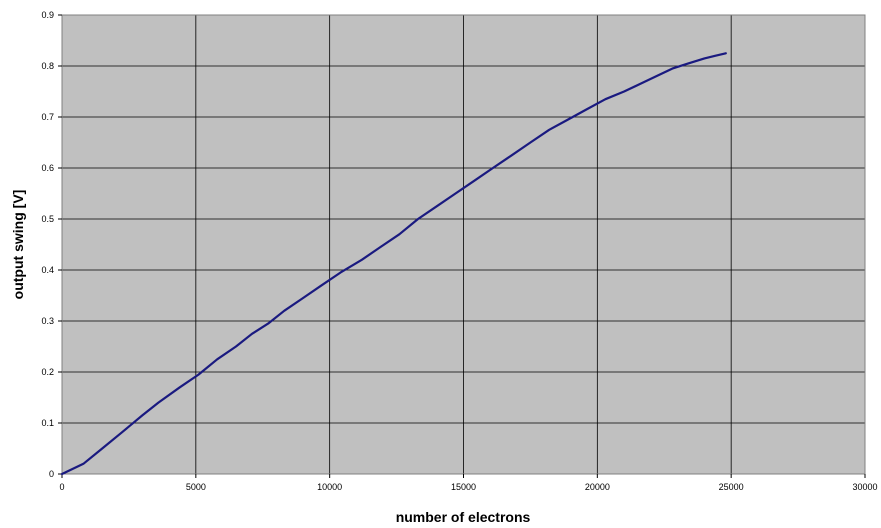 The height and width of the screenshot is (528, 881). I want to click on x-tick-label: 5000, so click(196, 487).